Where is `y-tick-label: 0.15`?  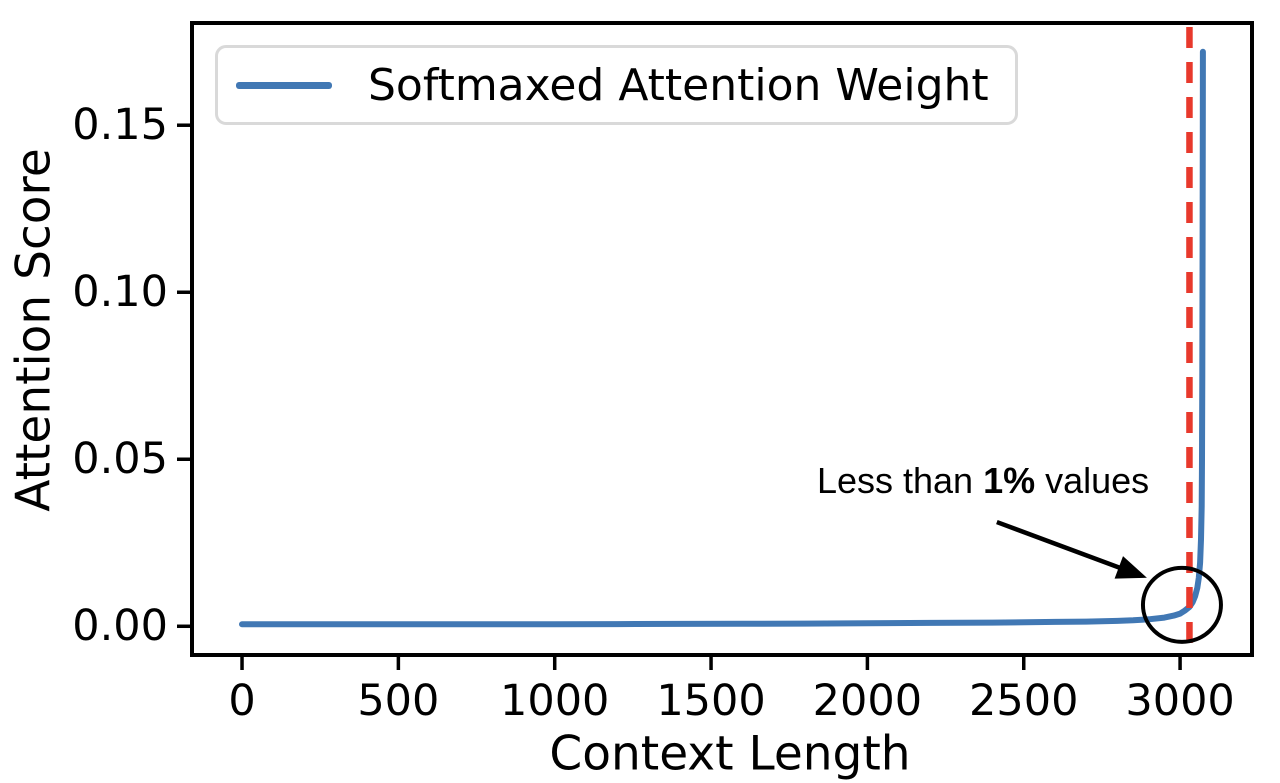
y-tick-label: 0.15 is located at coordinates (120, 125).